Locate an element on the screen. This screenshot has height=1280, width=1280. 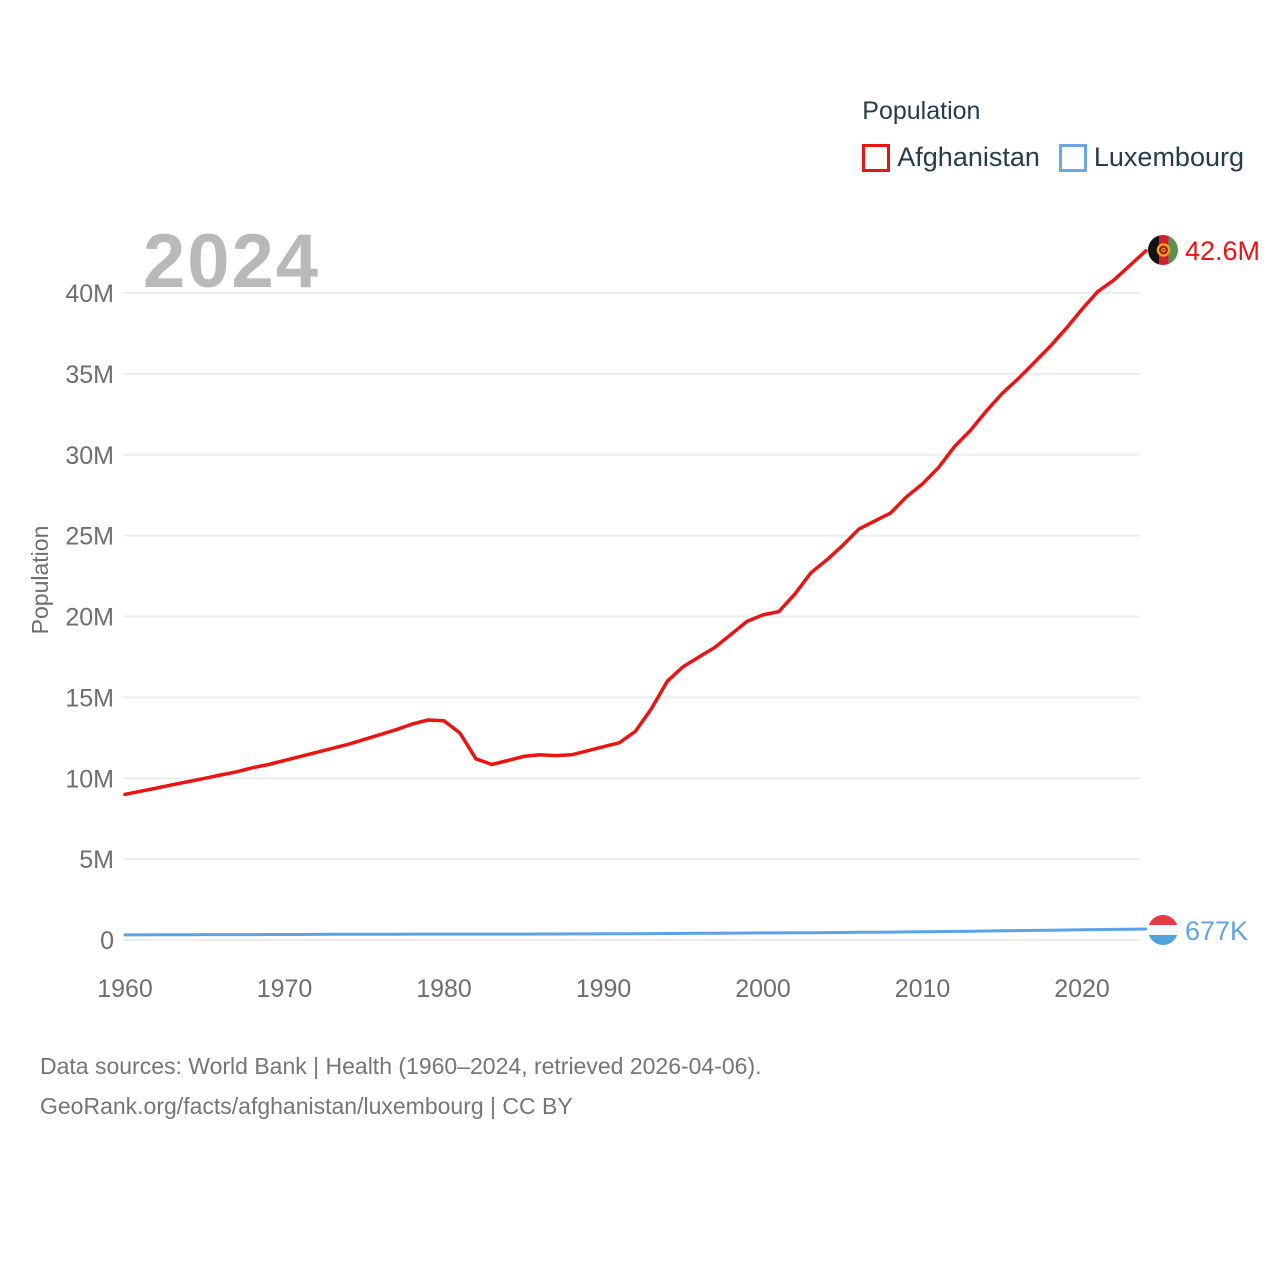
luxembourg-end-value: 677K is located at coordinates (1217, 931).